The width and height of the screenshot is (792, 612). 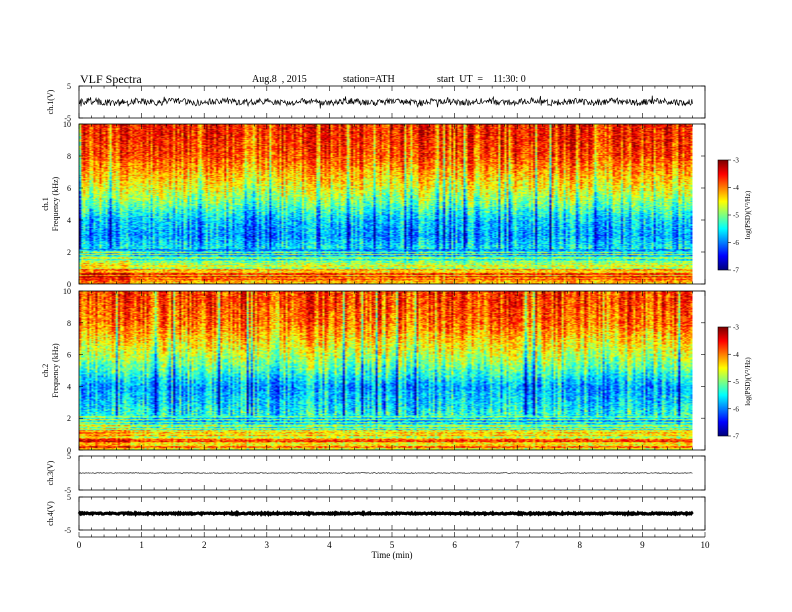 What do you see at coordinates (706, 545) in the screenshot?
I see `x-tick-label: 10` at bounding box center [706, 545].